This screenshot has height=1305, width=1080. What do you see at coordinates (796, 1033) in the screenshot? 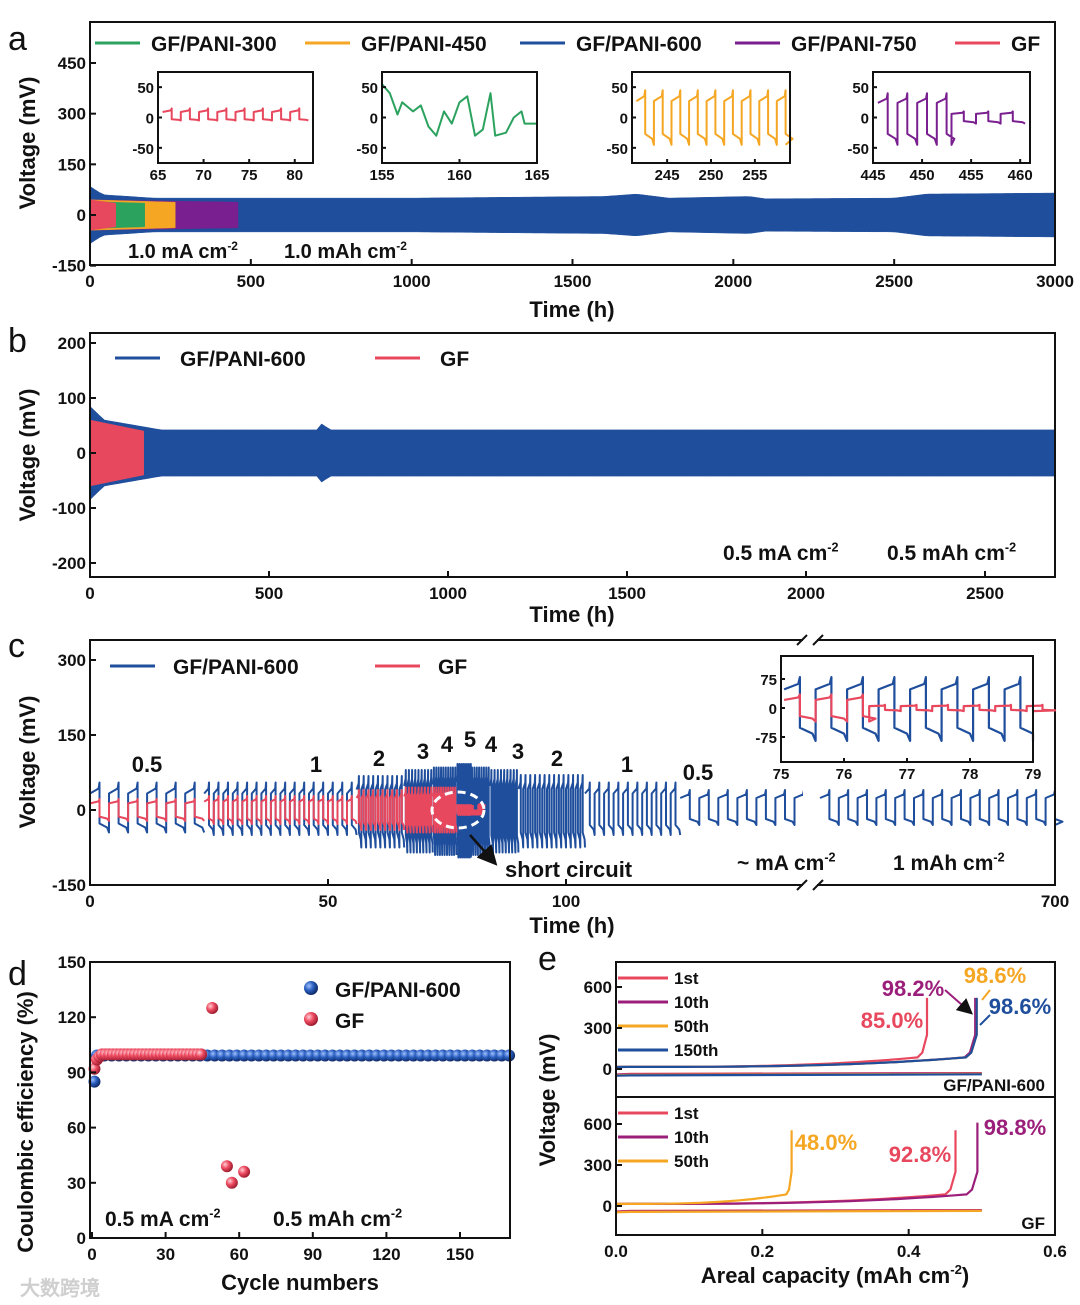
I see `charge-curve-150th` at bounding box center [796, 1033].